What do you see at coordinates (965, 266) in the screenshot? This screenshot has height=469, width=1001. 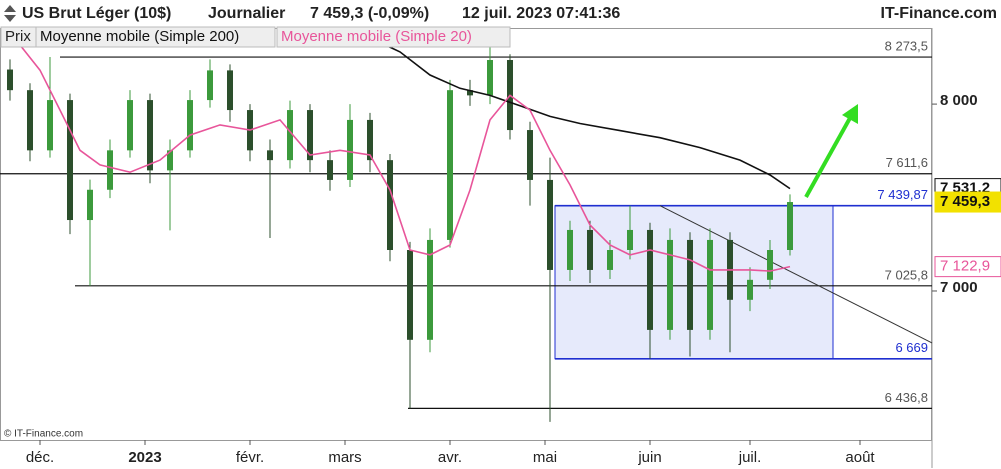 I see `last-value-label: 7 122,9` at bounding box center [965, 266].